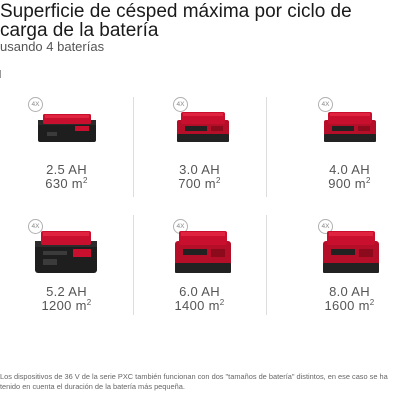 The image size is (400, 400). Describe the element at coordinates (332, 157) in the screenshot. I see `battery-card: 4X 4.0 AH 900 m2` at that location.